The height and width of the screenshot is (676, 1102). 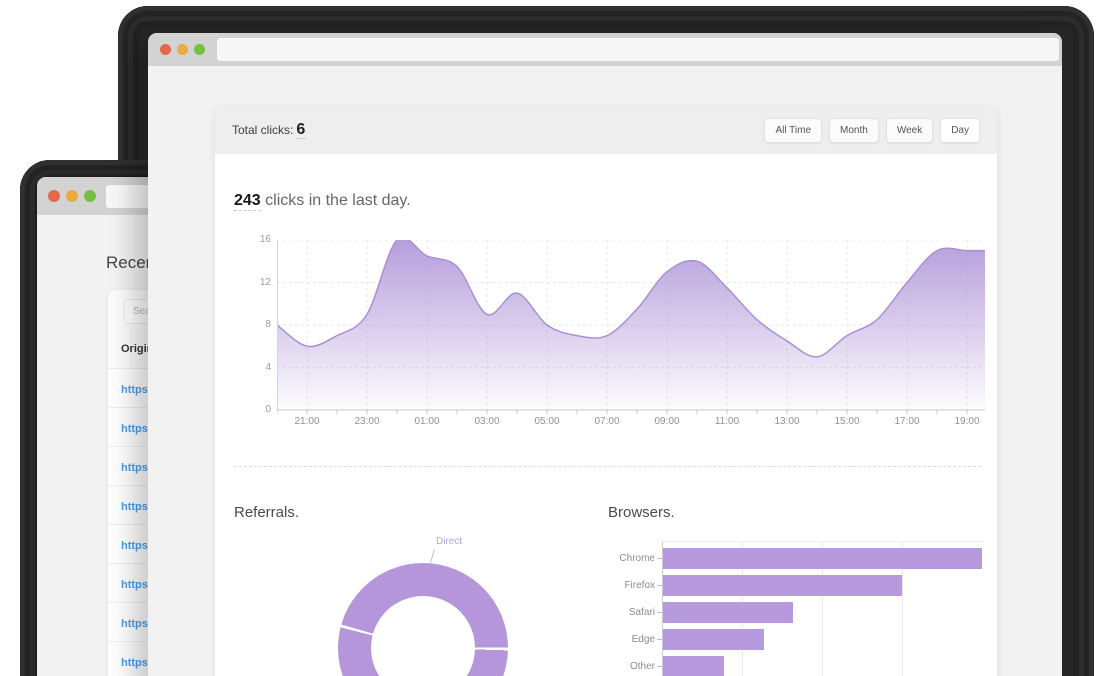 I want to click on bar-label: Safari, so click(x=641, y=612).